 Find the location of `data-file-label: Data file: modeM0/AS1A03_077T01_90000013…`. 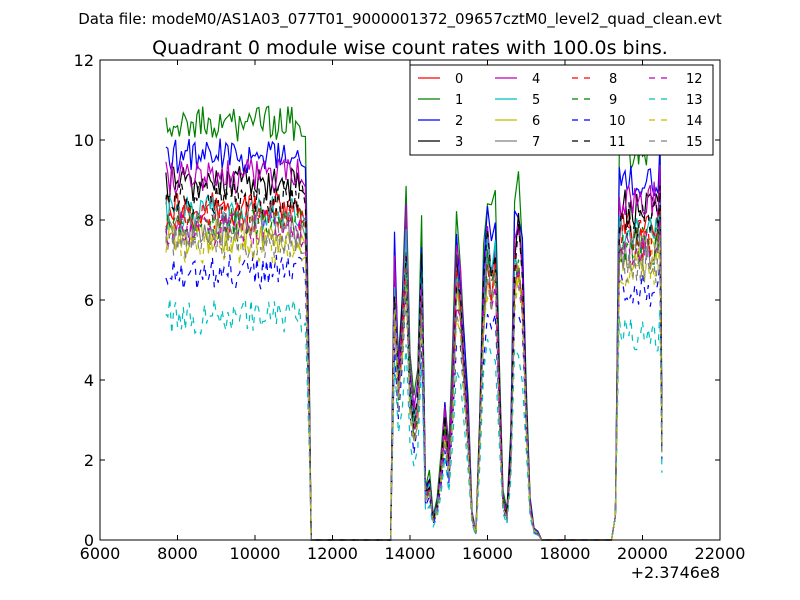

data-file-label: Data file: modeM0/AS1A03_077T01_90000013… is located at coordinates (400, 19).